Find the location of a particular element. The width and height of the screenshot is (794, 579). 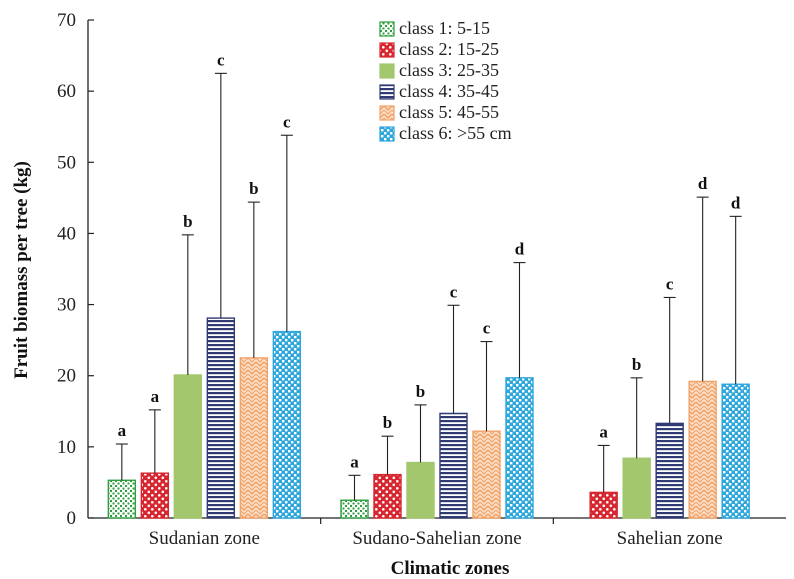

y-tick-label: 10 is located at coordinates (66, 447).